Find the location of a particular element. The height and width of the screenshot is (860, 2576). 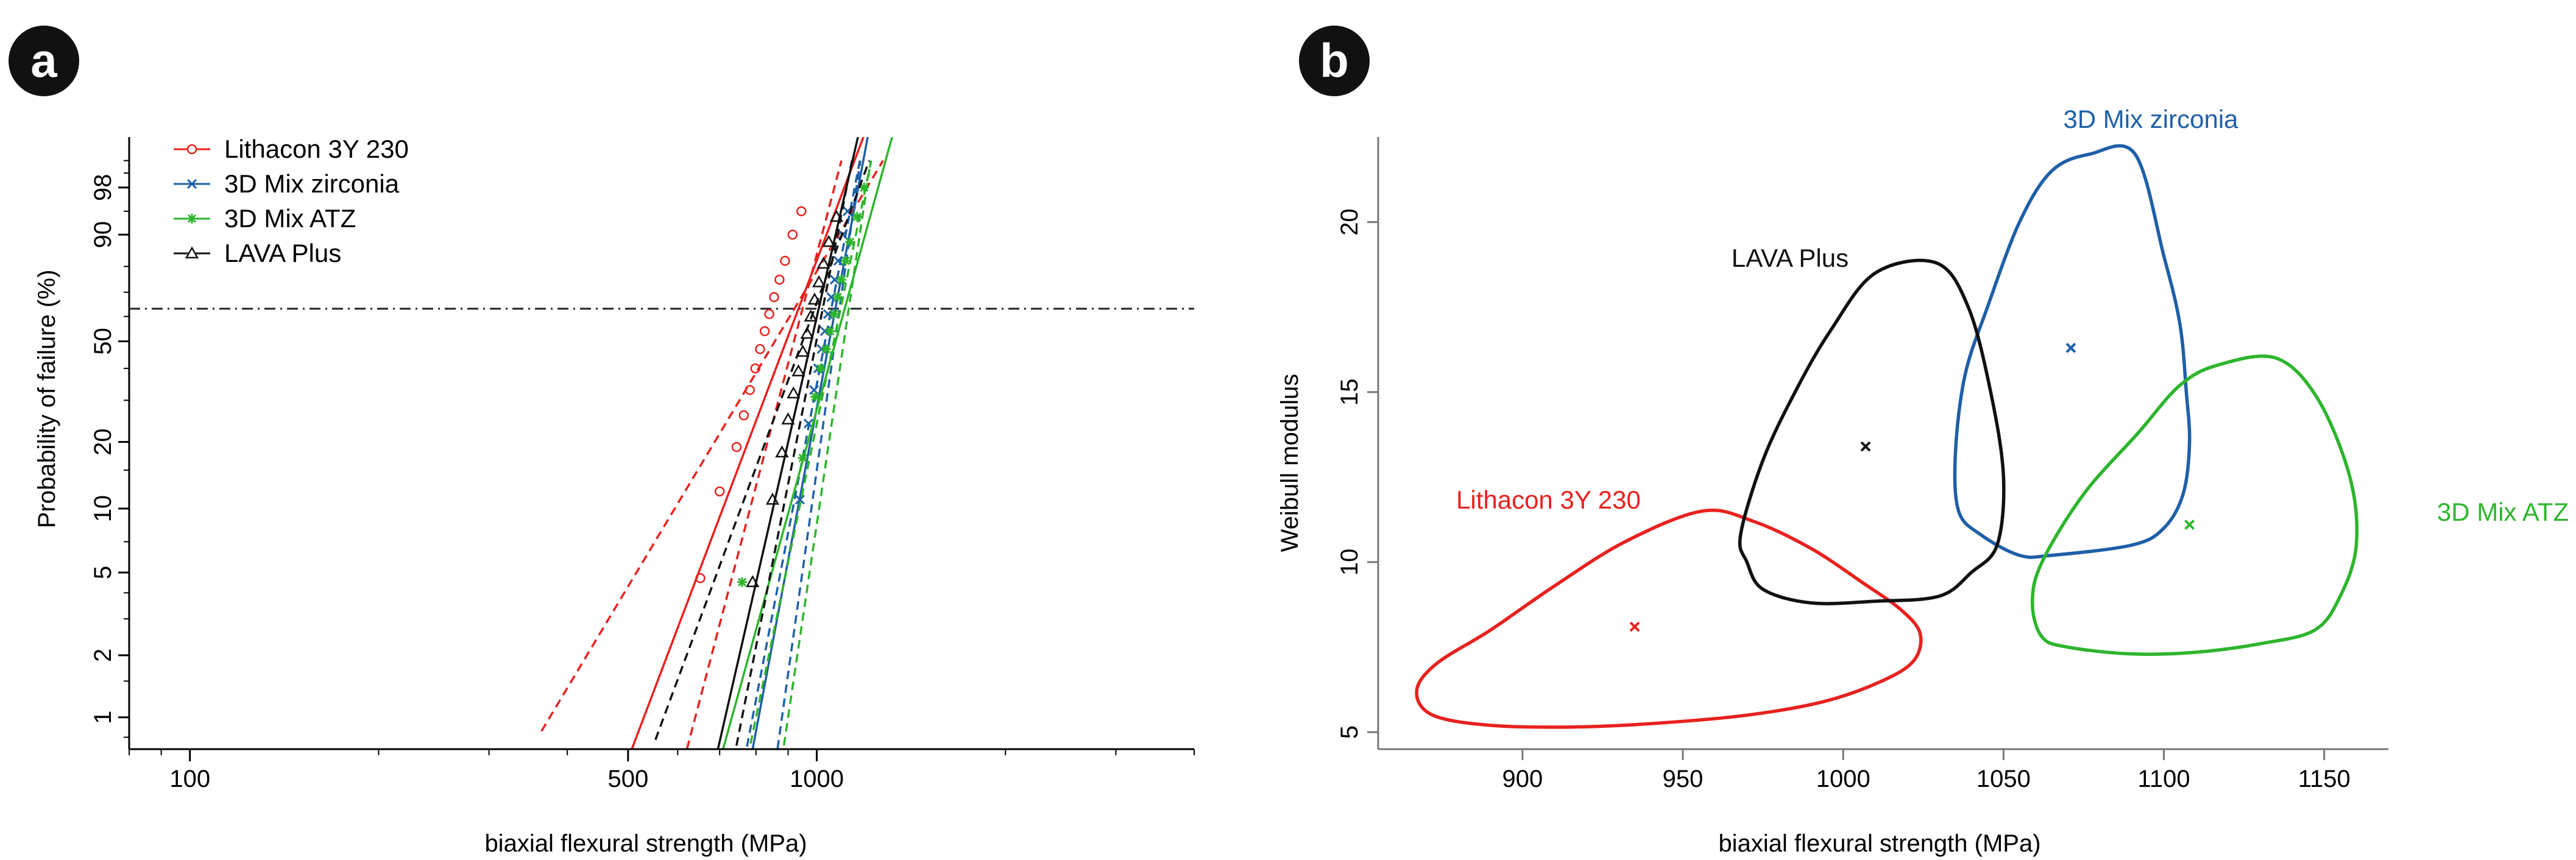

legend-item-3d-mix-atz: 3D Mix ATZ is located at coordinates (265, 219).